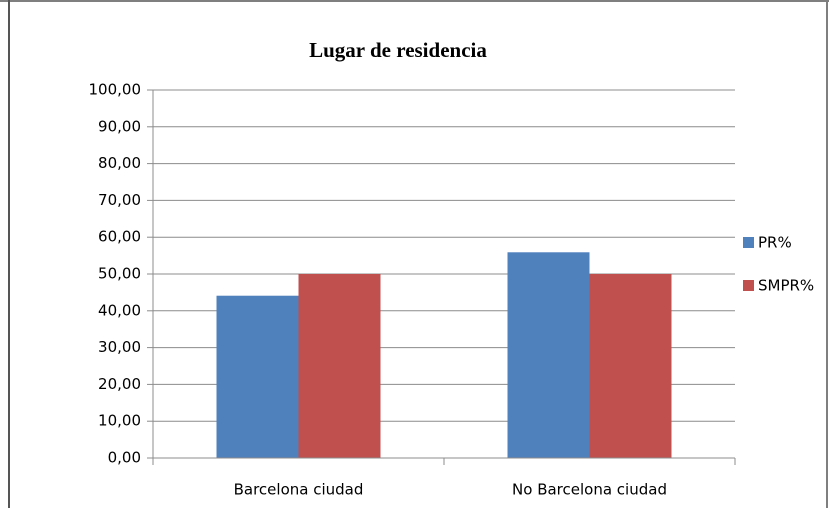  I want to click on y-tick-label: 20,00, so click(119, 384).